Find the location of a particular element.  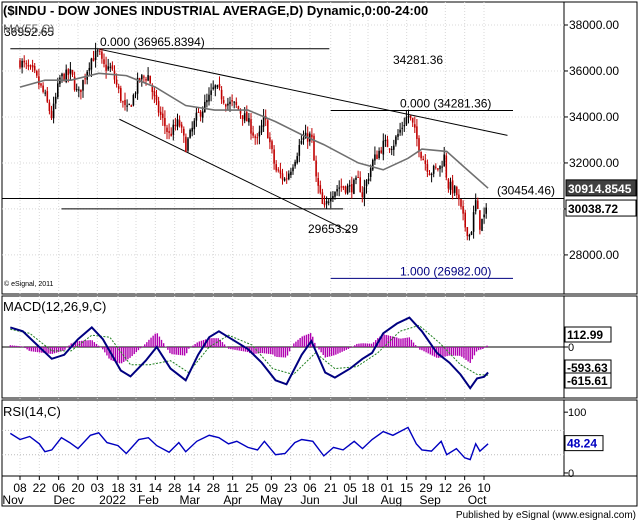

x-day-label: 25 is located at coordinates (252, 488).